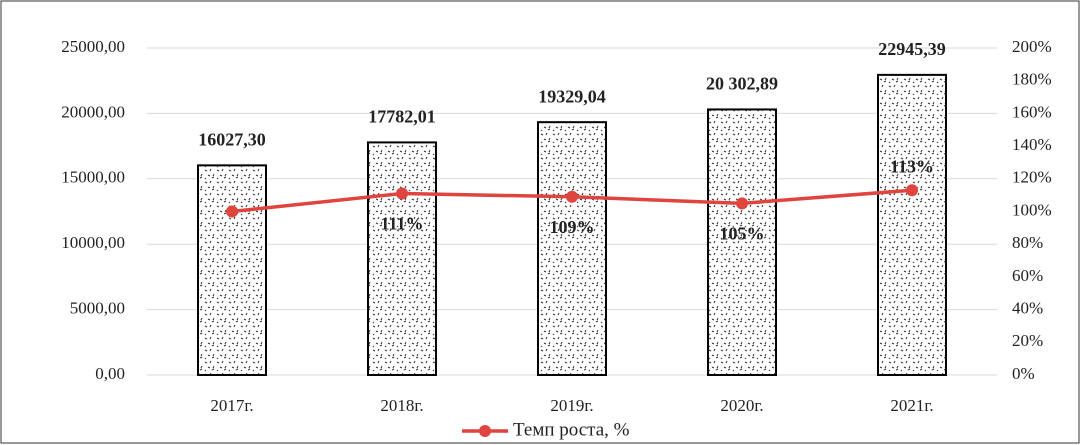 This screenshot has width=1081, height=445. Describe the element at coordinates (97, 308) in the screenshot. I see `y-tick-label: 5000,00` at that location.